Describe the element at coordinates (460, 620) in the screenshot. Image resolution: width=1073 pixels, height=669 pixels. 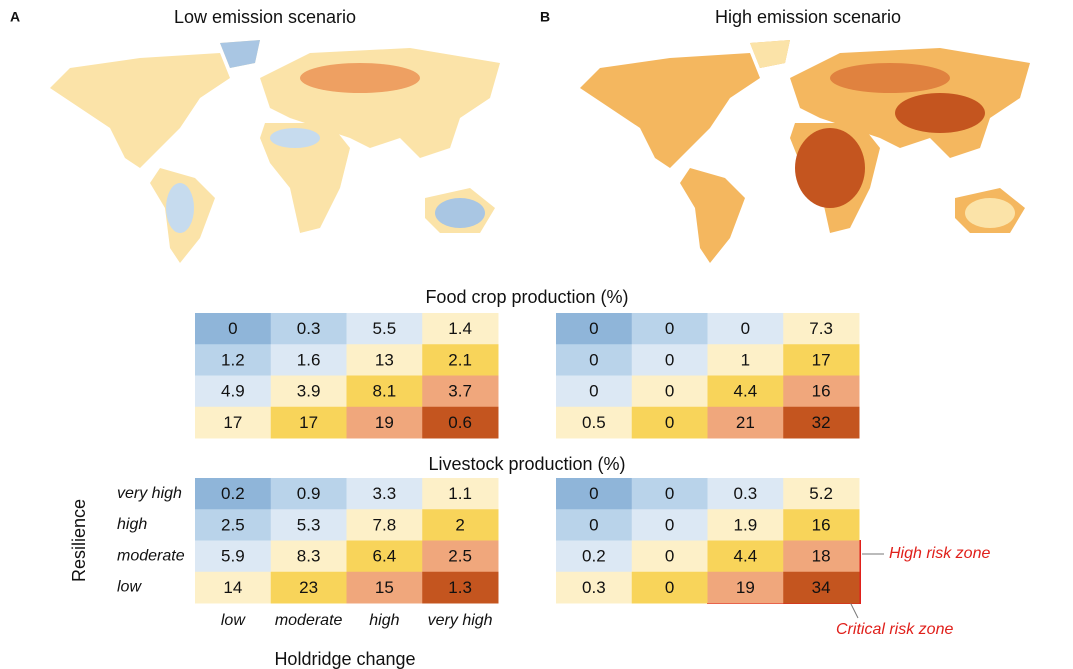
I see `x-tick-label: very high` at that location.